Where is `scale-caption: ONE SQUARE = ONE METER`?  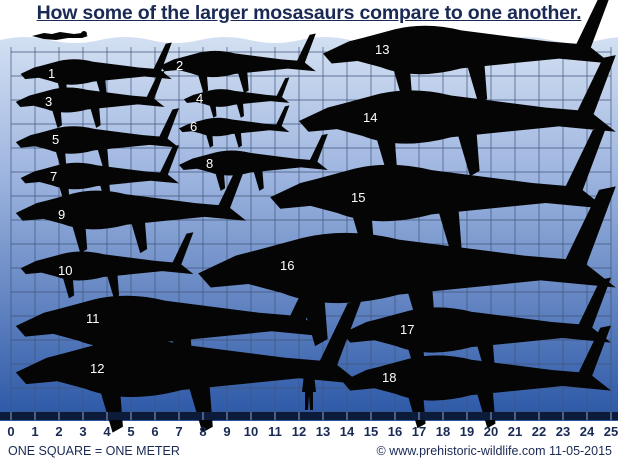 scale-caption: ONE SQUARE = ONE METER is located at coordinates (94, 451).